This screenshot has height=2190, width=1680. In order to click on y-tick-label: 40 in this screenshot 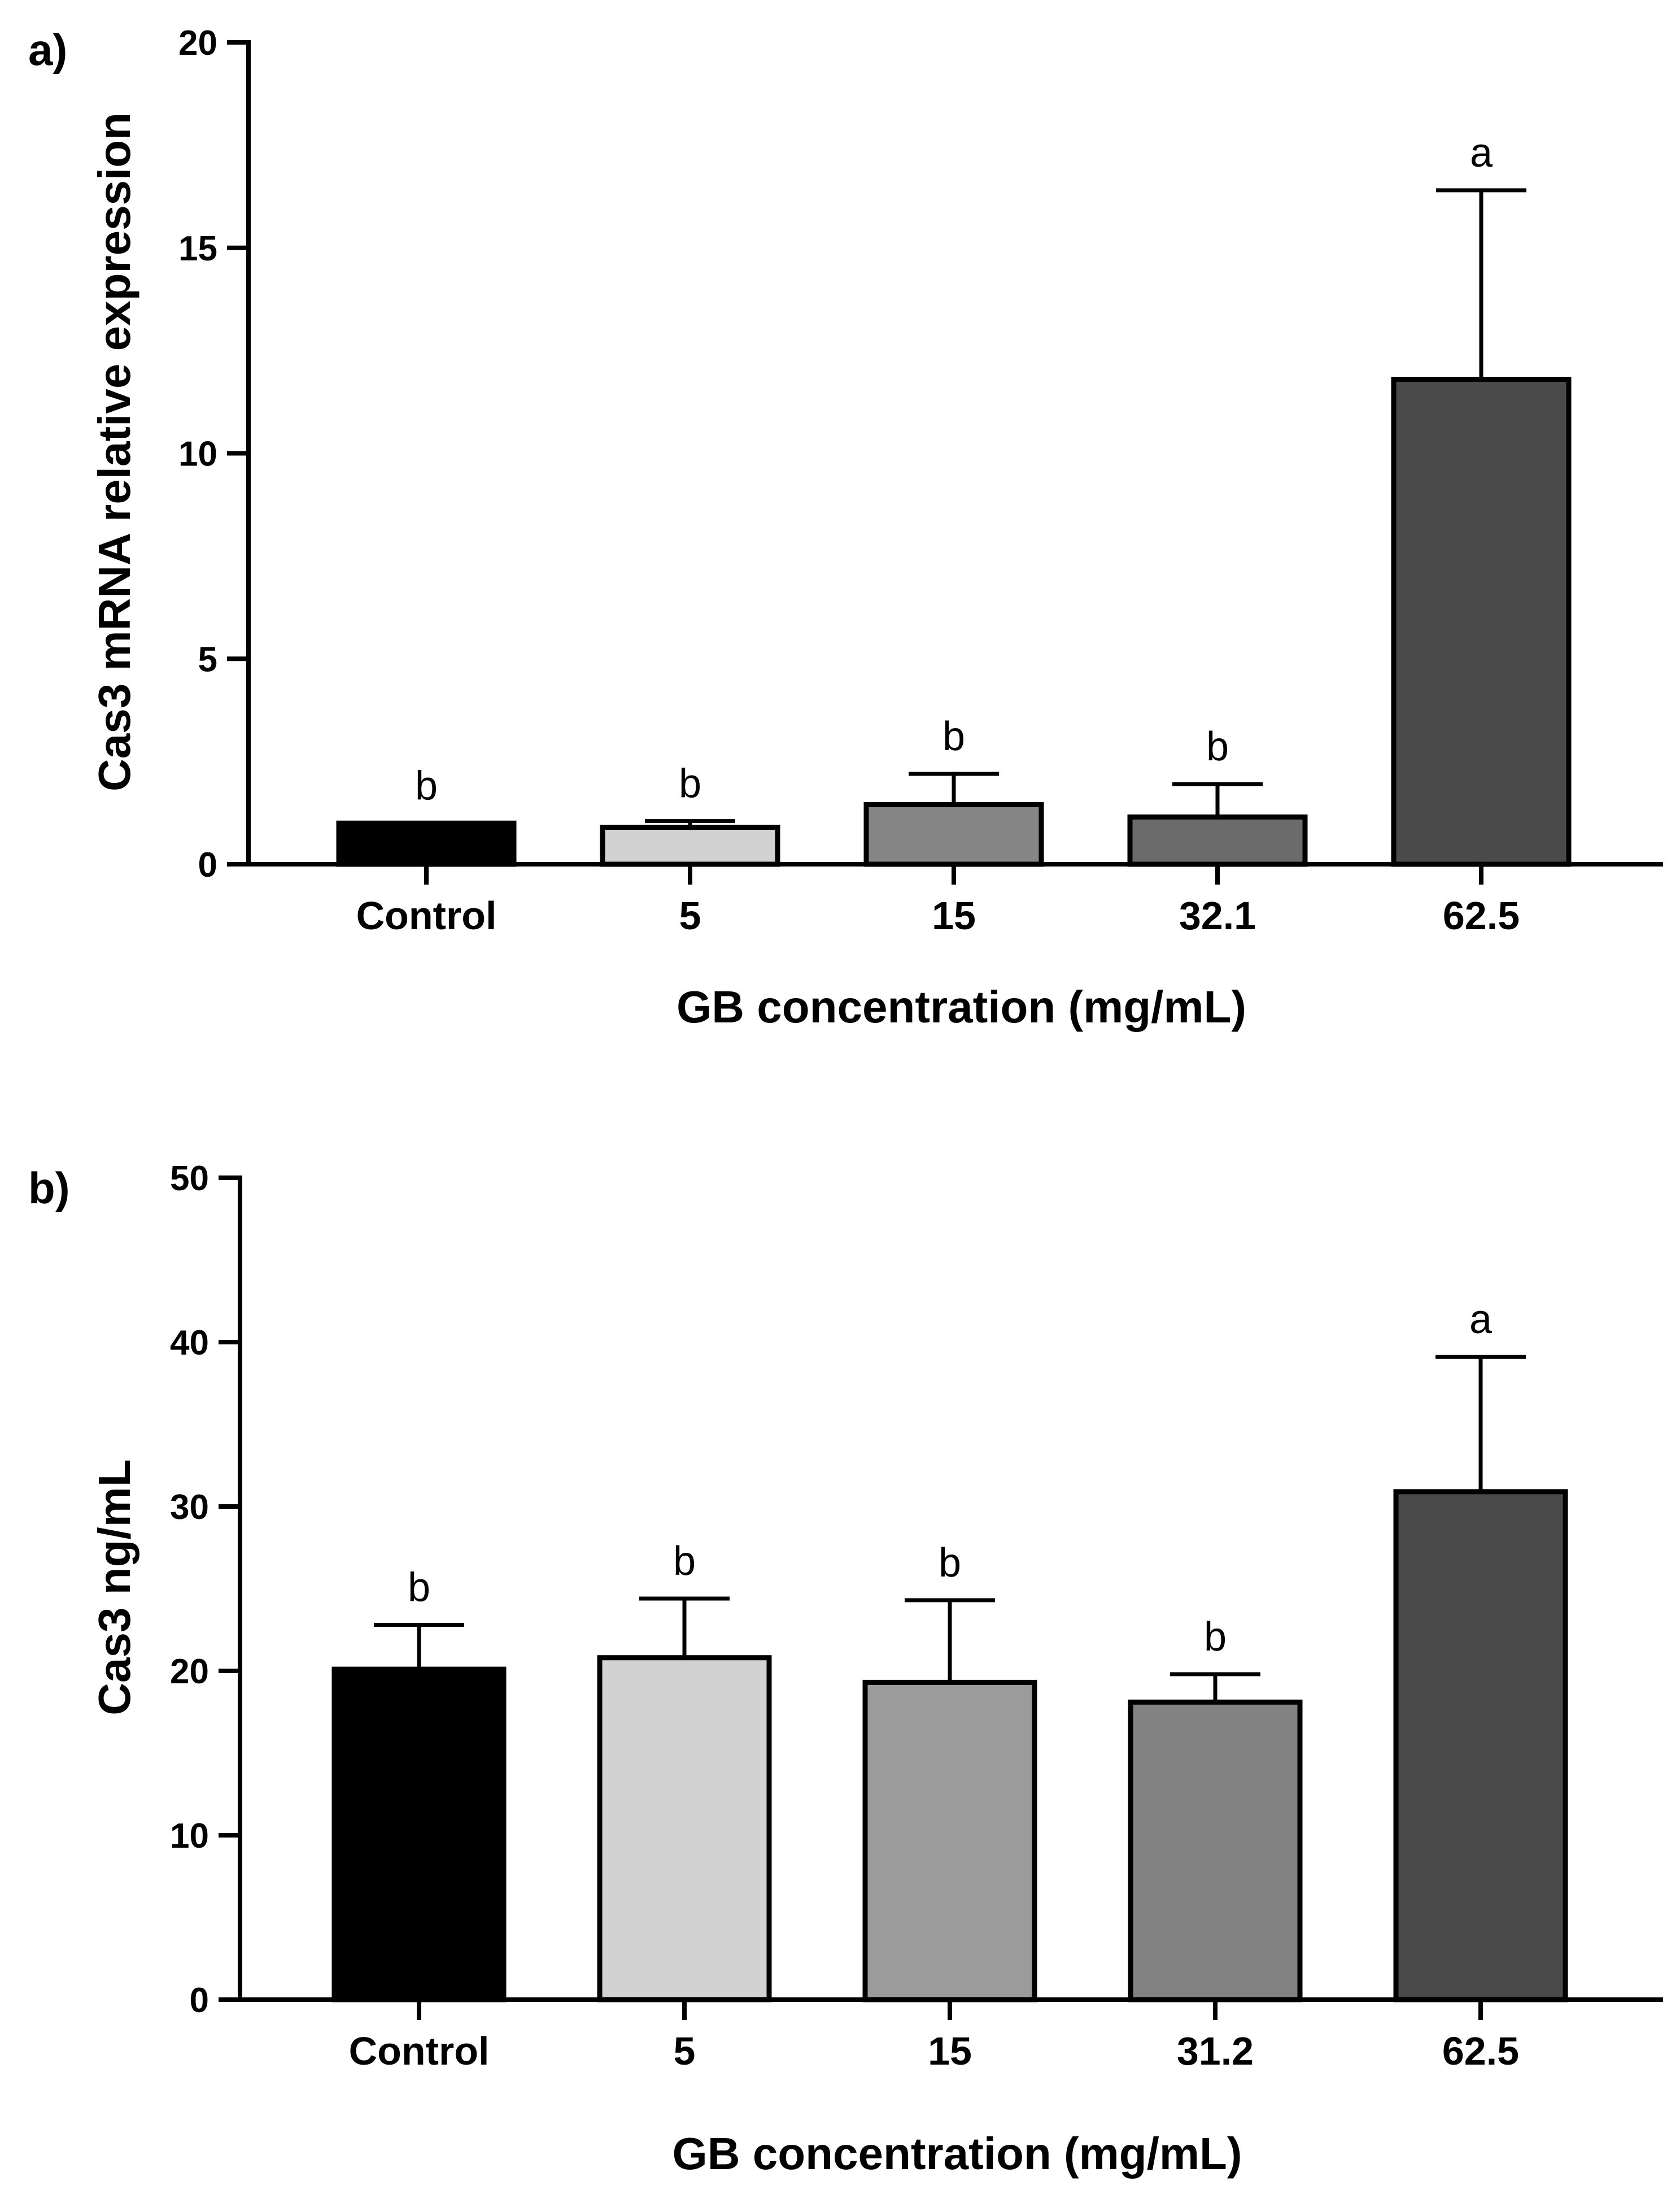, I will do `click(189, 1342)`.